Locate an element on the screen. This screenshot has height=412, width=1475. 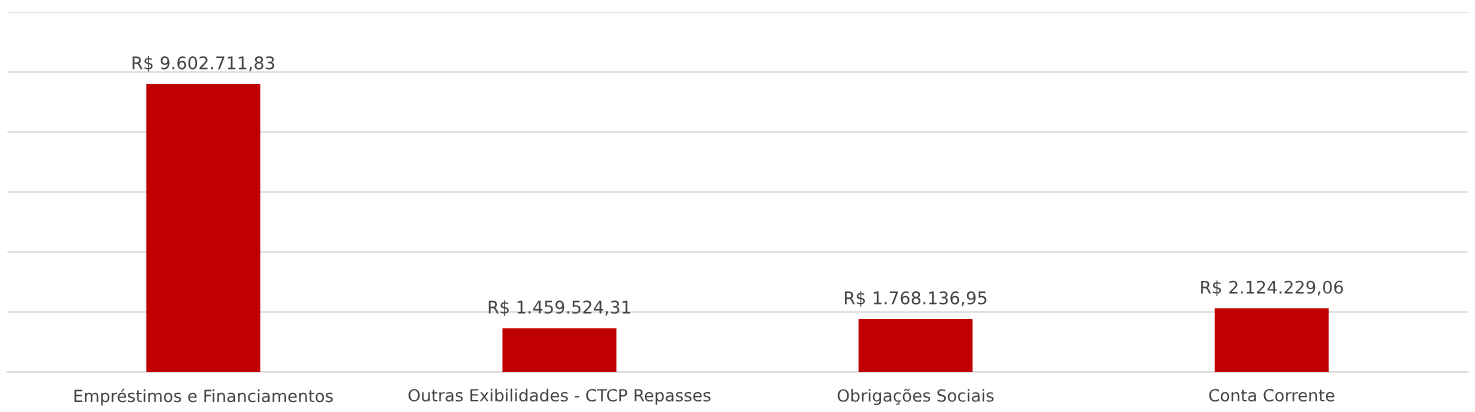
data-label: R$ 2.124.229,06 is located at coordinates (1272, 288).